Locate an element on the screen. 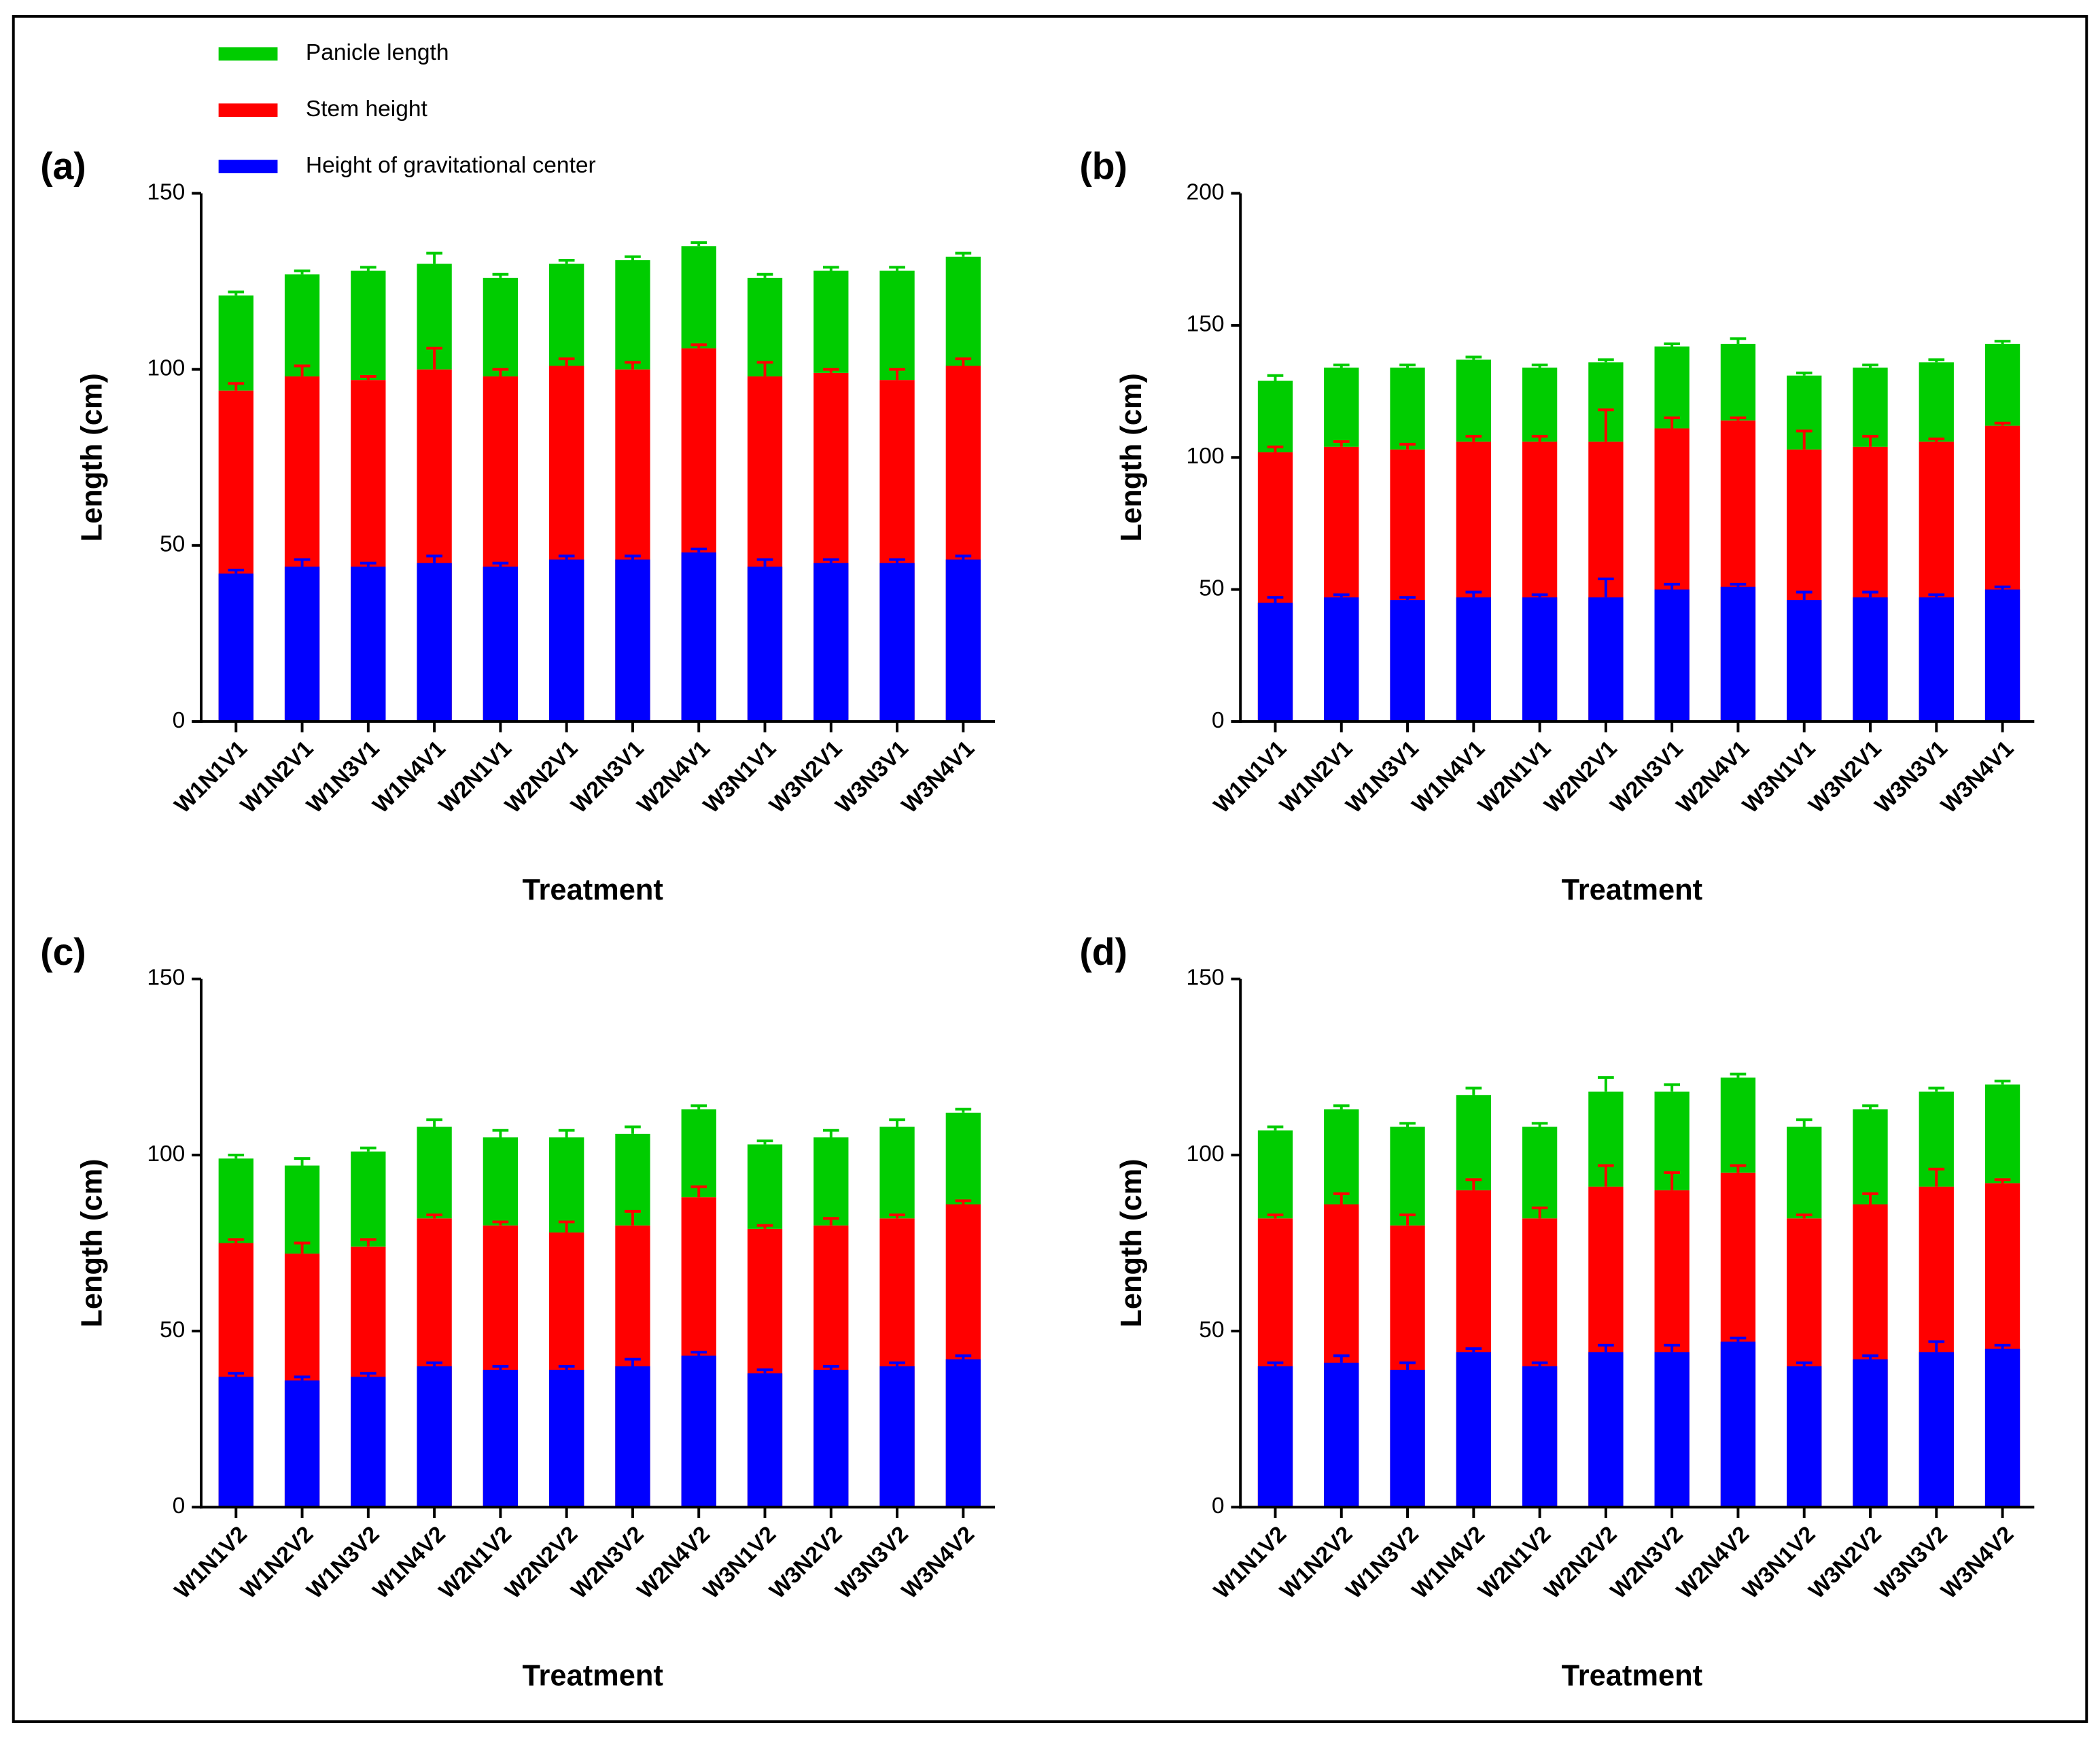  x-tick-label: W2N1V1 is located at coordinates (1515, 777).